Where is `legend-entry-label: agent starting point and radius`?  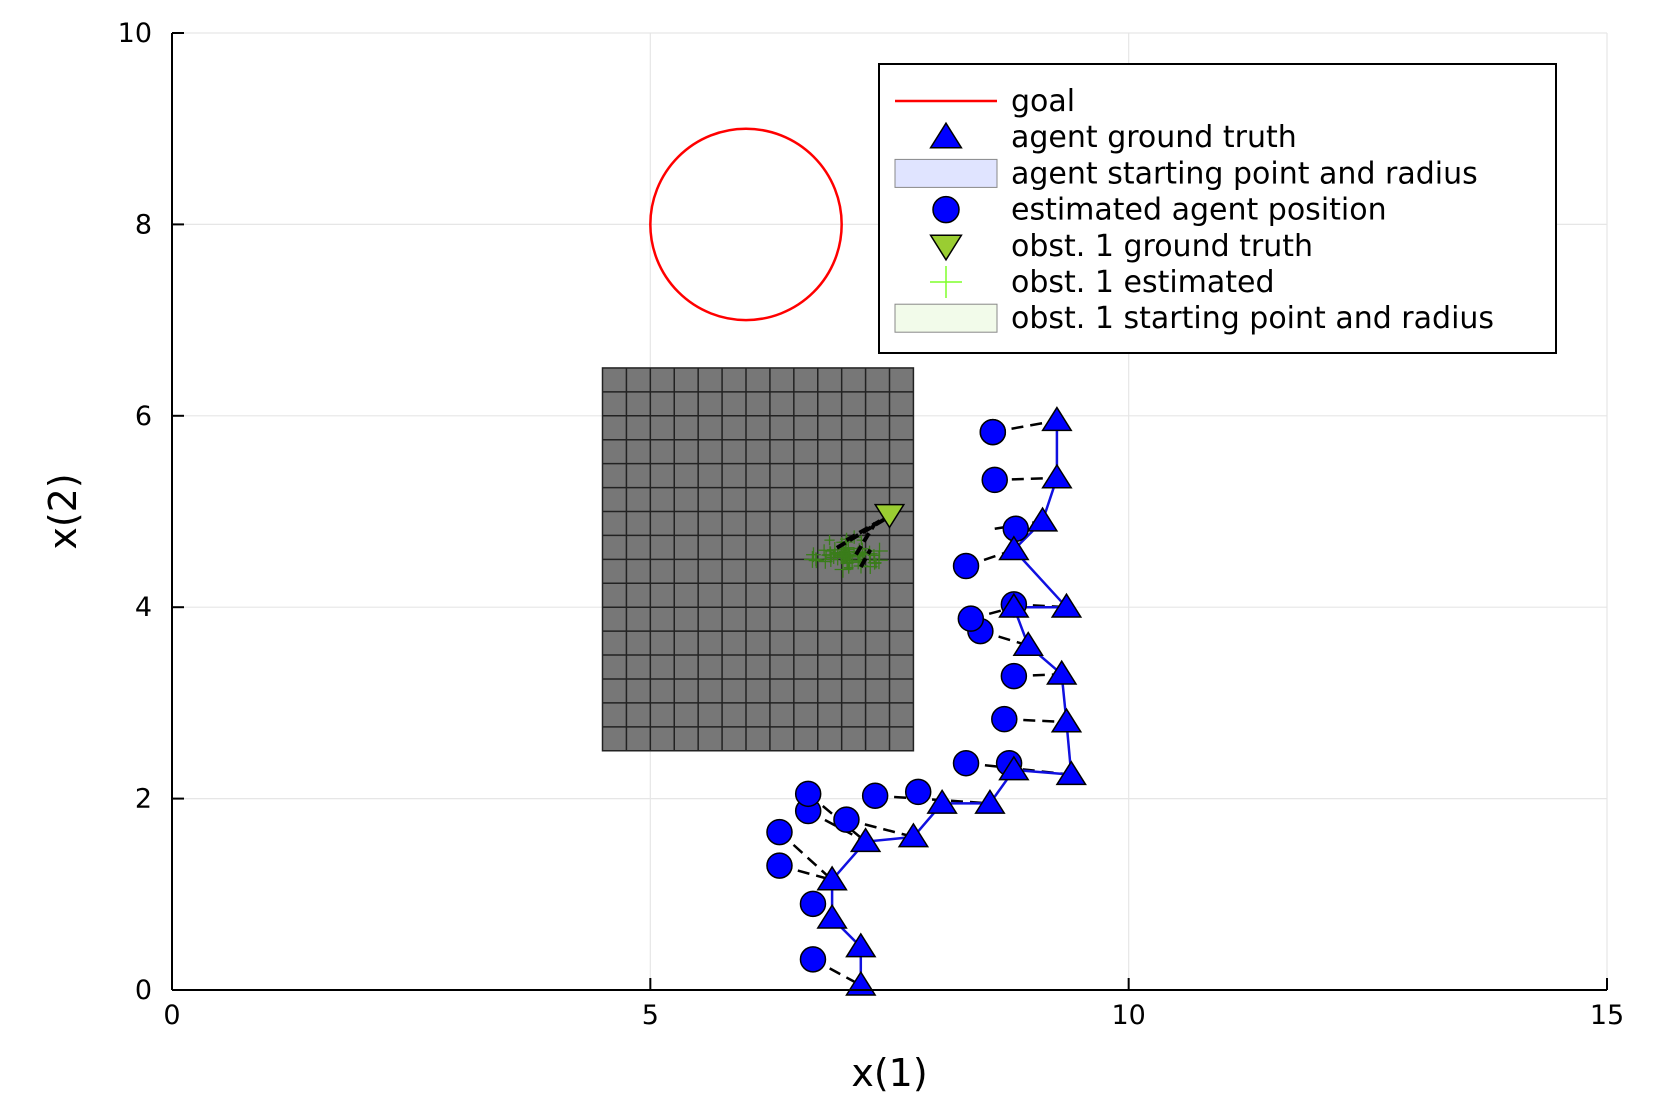
legend-entry-label: agent starting point and radius is located at coordinates (1244, 173).